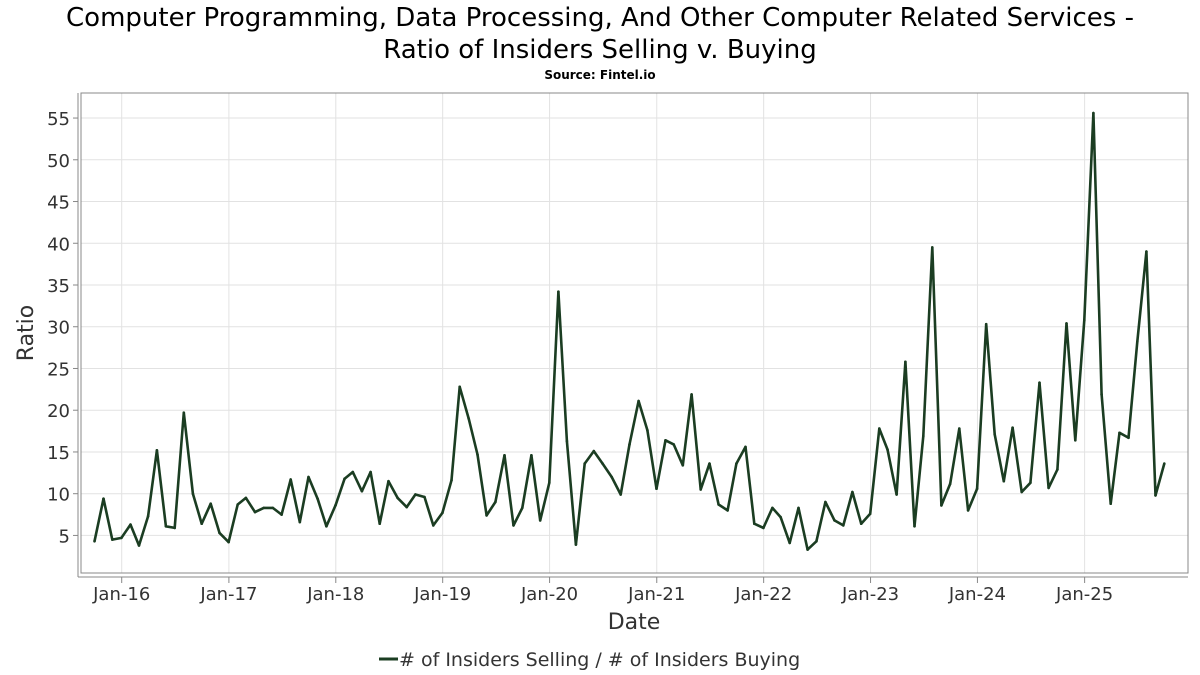  I want to click on y-axis-ticks: 5 10 15 20 25 30 35 40 45 50 55, so click(62, 328).